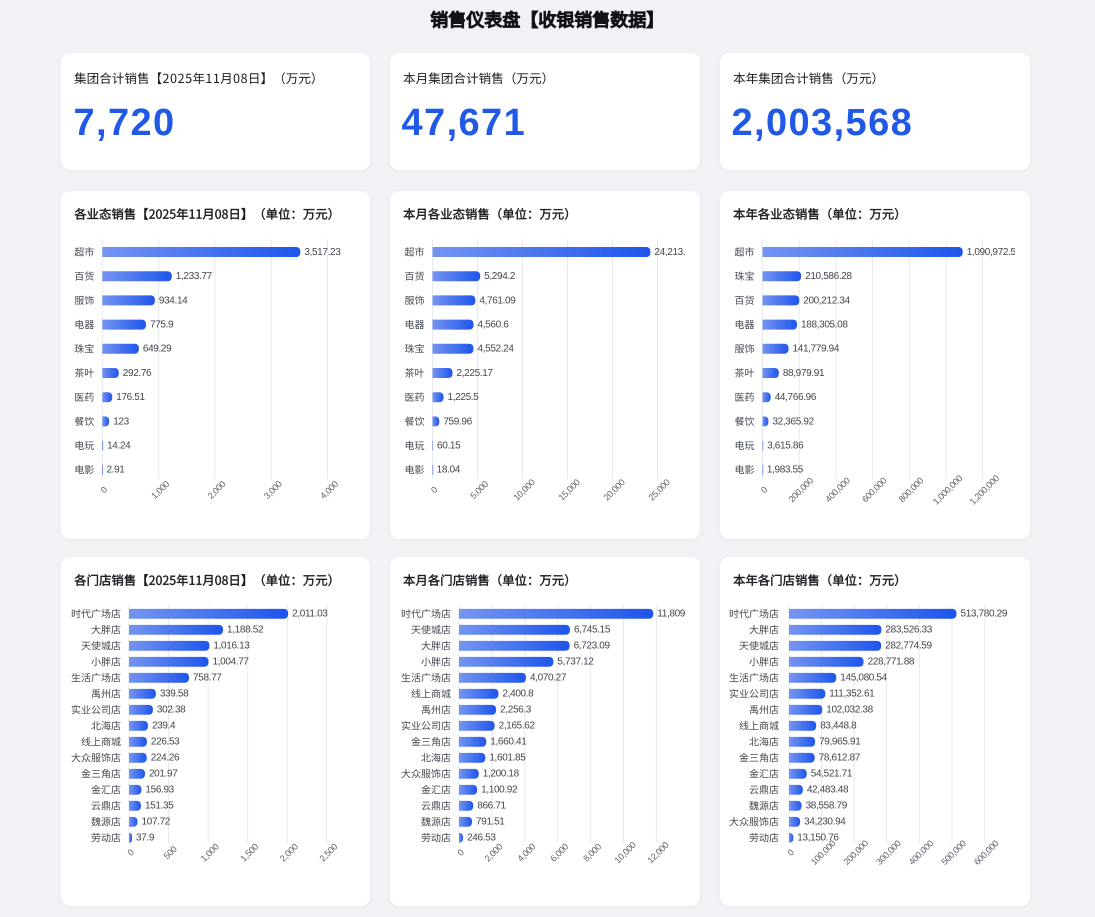 This screenshot has width=1095, height=917. Describe the element at coordinates (825, 822) in the screenshot. I see `svg-text: 34,230.94` at that location.